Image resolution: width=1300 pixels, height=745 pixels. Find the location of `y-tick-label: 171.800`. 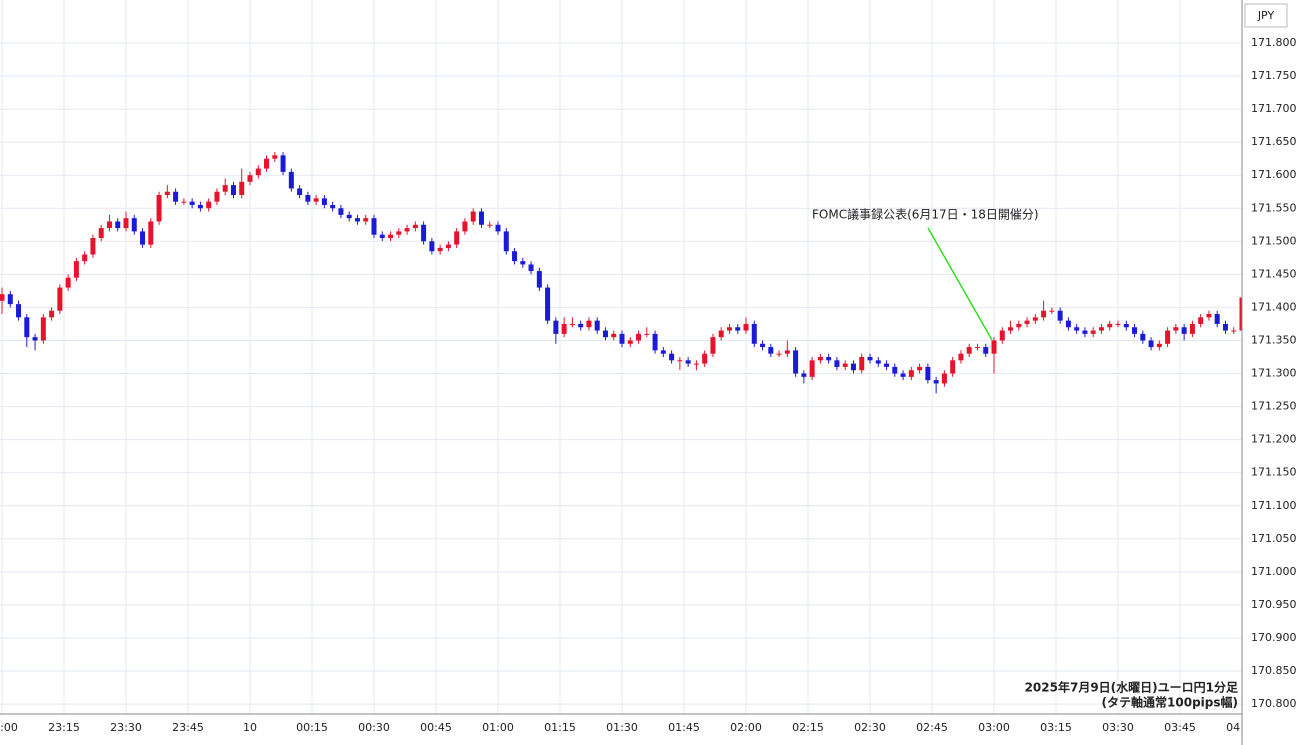

y-tick-label: 171.800 is located at coordinates (1274, 42).